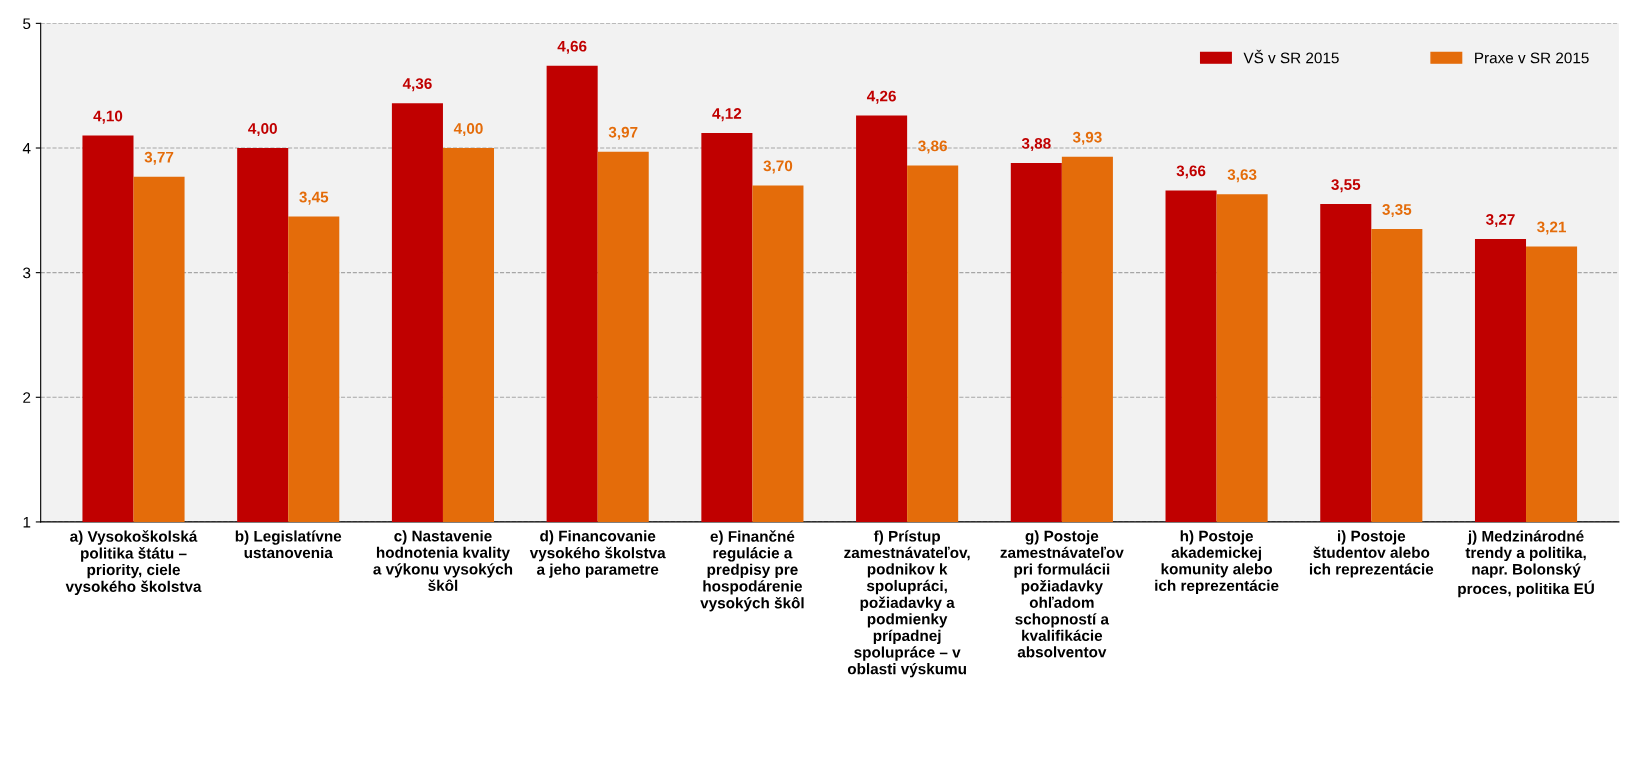 This screenshot has height=779, width=1627. What do you see at coordinates (108, 117) in the screenshot?
I see `data-label: 4,10` at bounding box center [108, 117].